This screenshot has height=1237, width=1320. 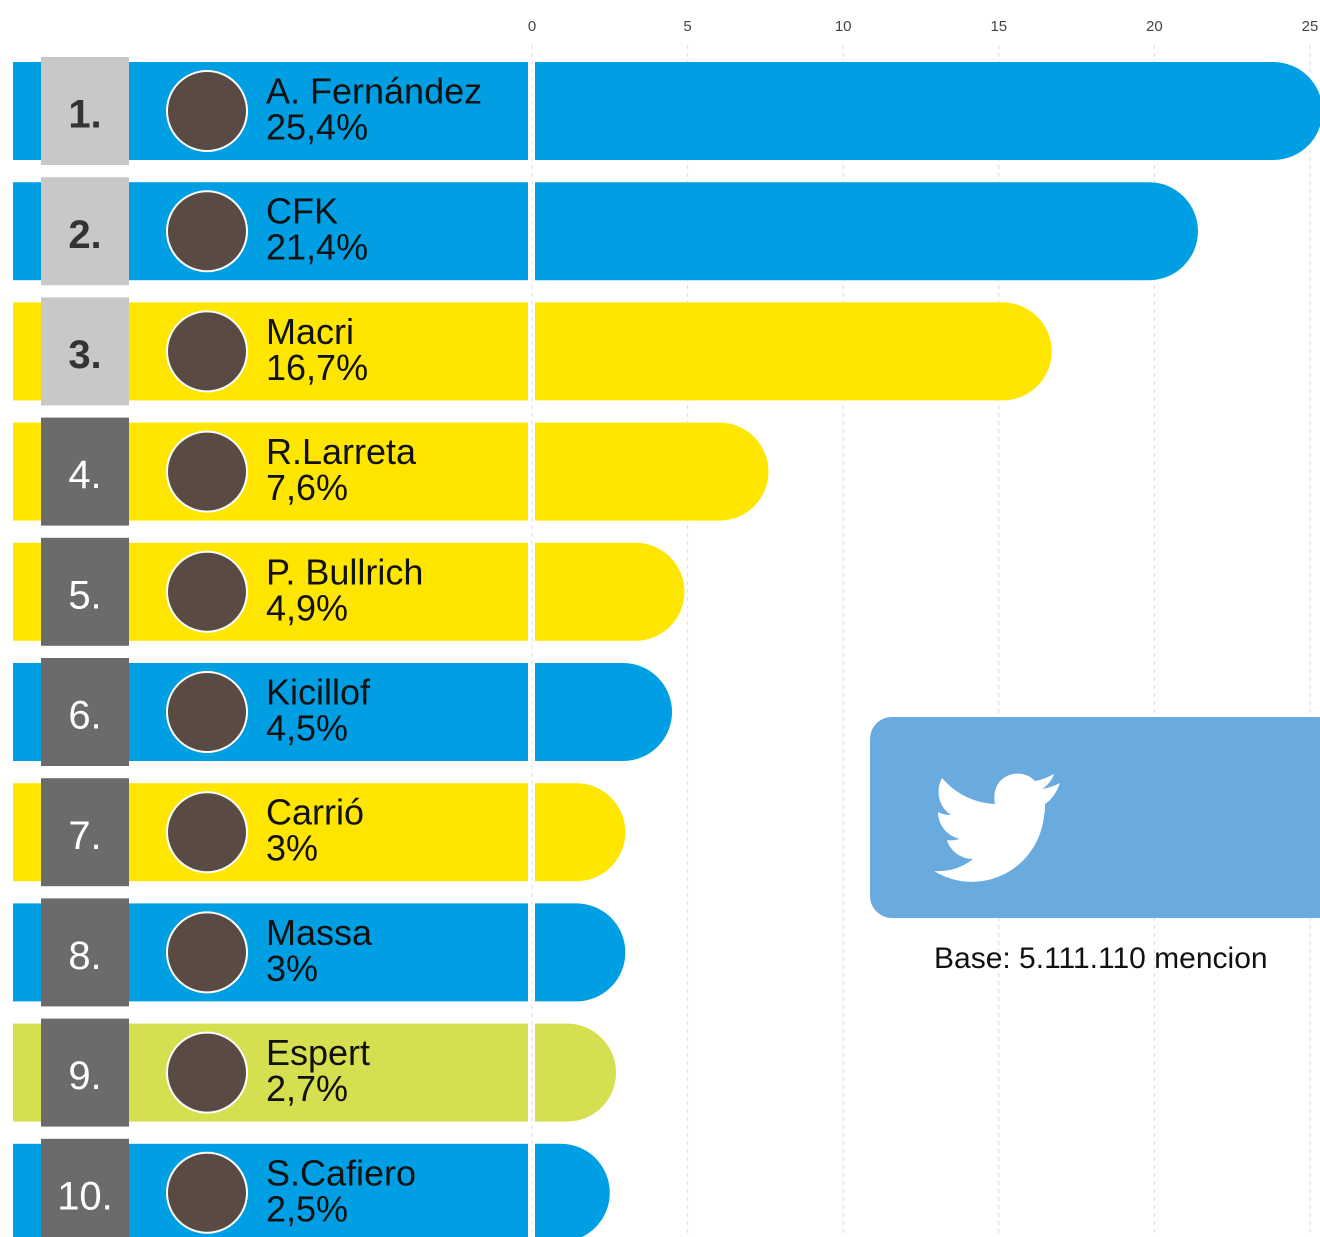 What do you see at coordinates (997, 827) in the screenshot?
I see `twitter-icon` at bounding box center [997, 827].